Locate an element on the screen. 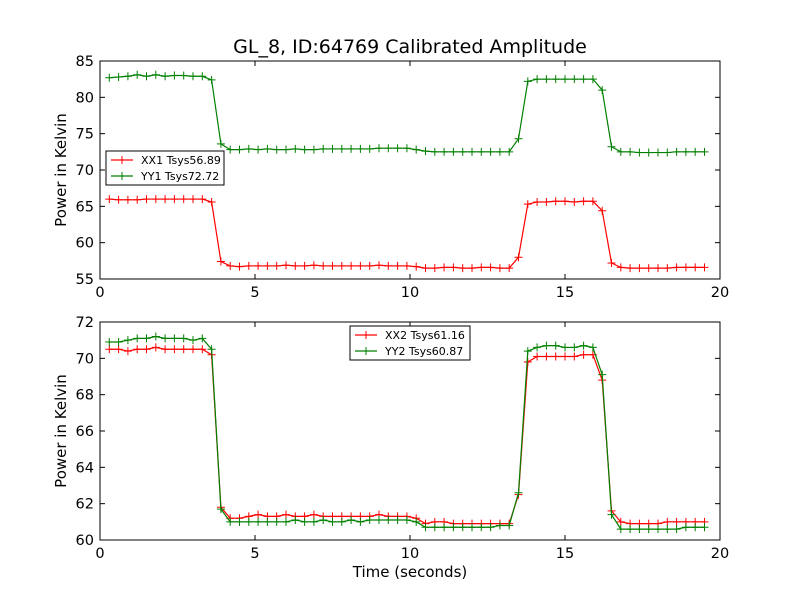  legend: XX1 Tsys56.89 YY1 Tsys72.72 is located at coordinates (165, 168).